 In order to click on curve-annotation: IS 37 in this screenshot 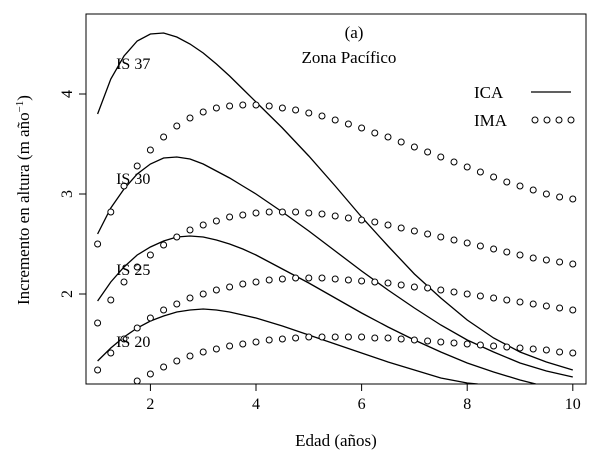, I will do `click(133, 64)`.